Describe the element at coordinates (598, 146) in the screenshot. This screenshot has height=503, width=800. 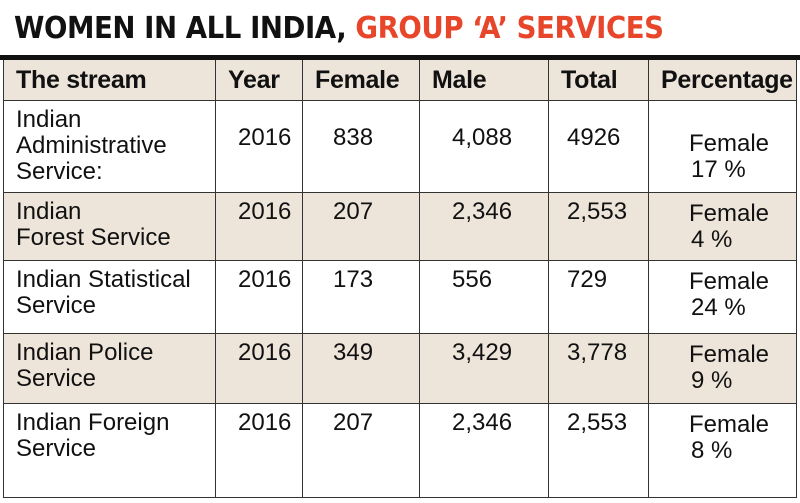
I see `total-cell: 4926` at that location.